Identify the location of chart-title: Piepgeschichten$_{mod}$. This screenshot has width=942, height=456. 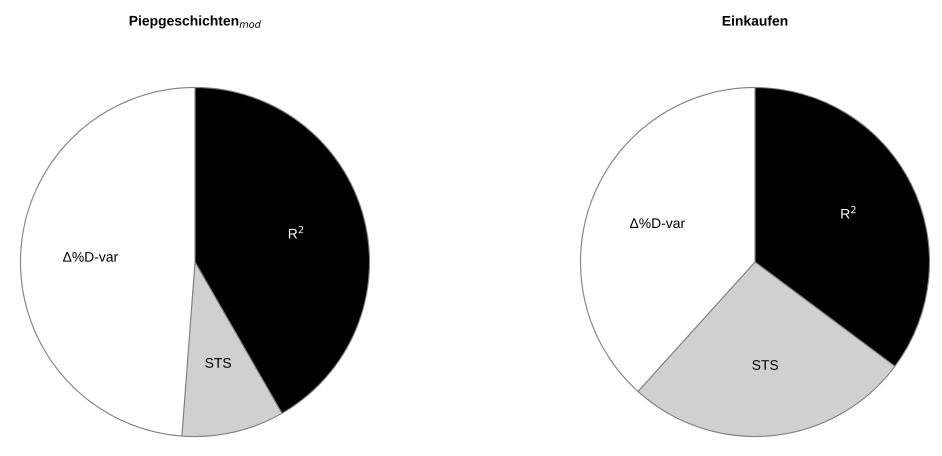
(195, 21).